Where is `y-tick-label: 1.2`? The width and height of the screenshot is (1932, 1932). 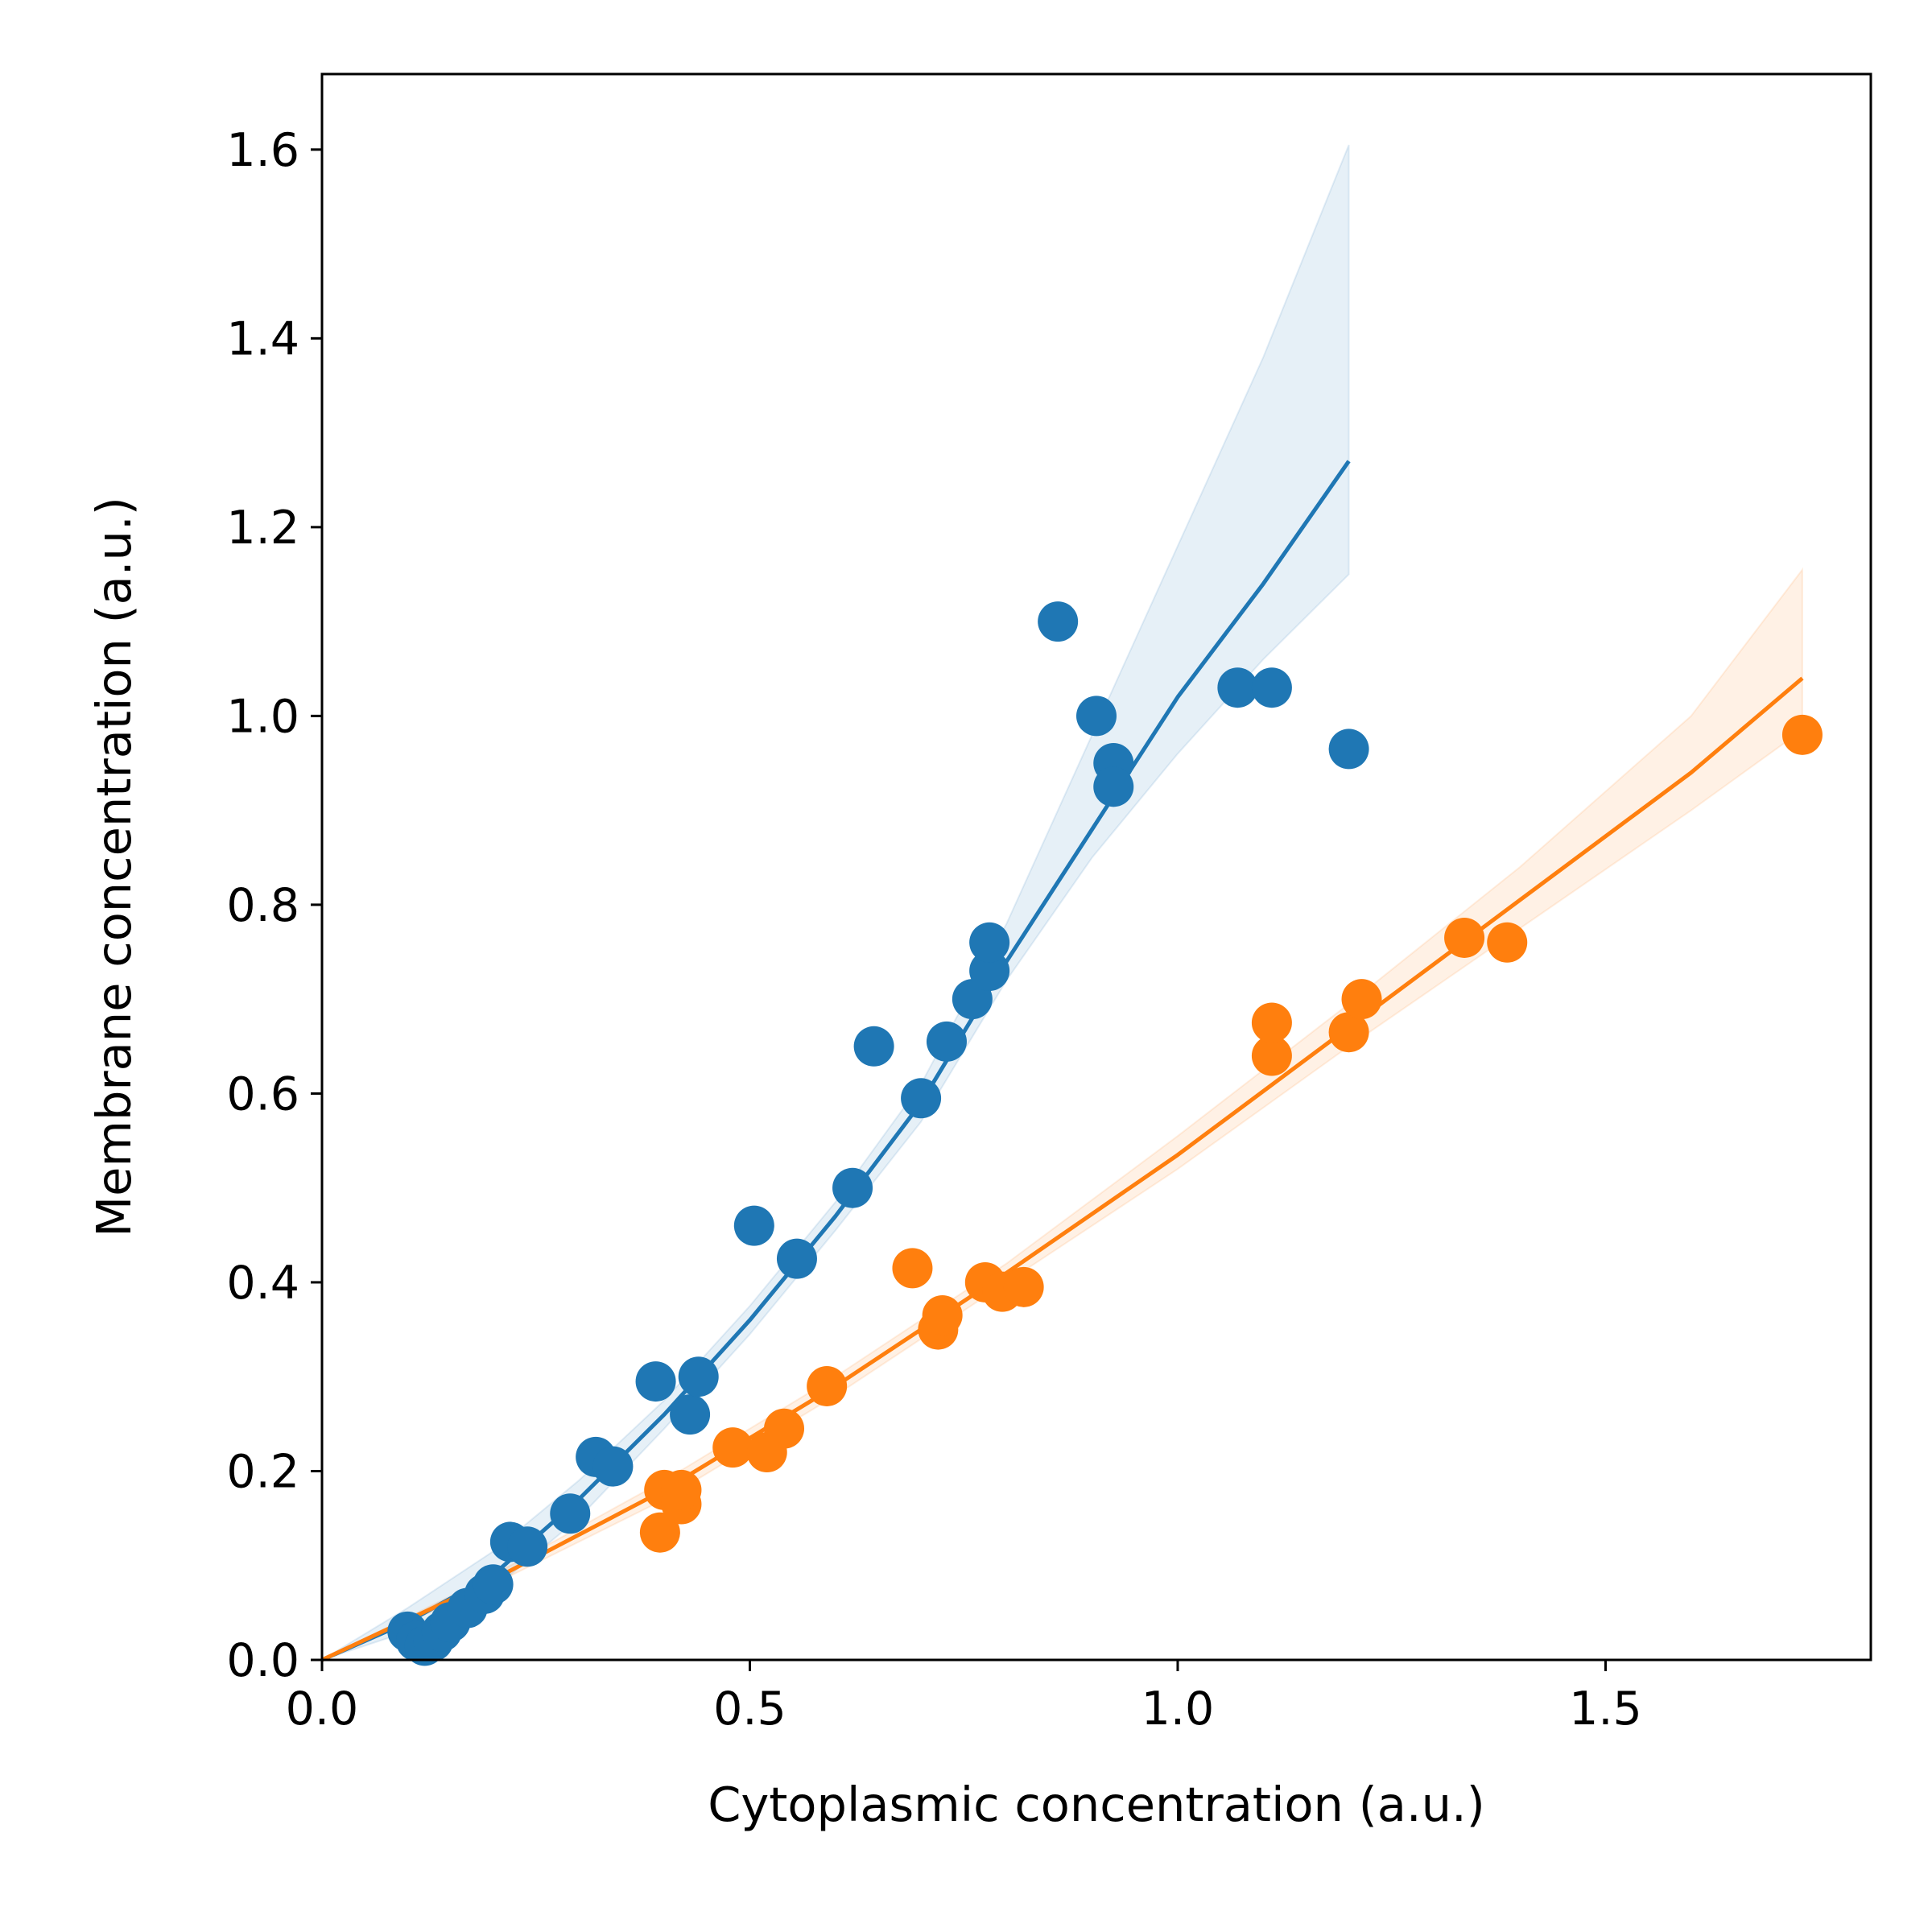 y-tick-label: 1.2 is located at coordinates (262, 528).